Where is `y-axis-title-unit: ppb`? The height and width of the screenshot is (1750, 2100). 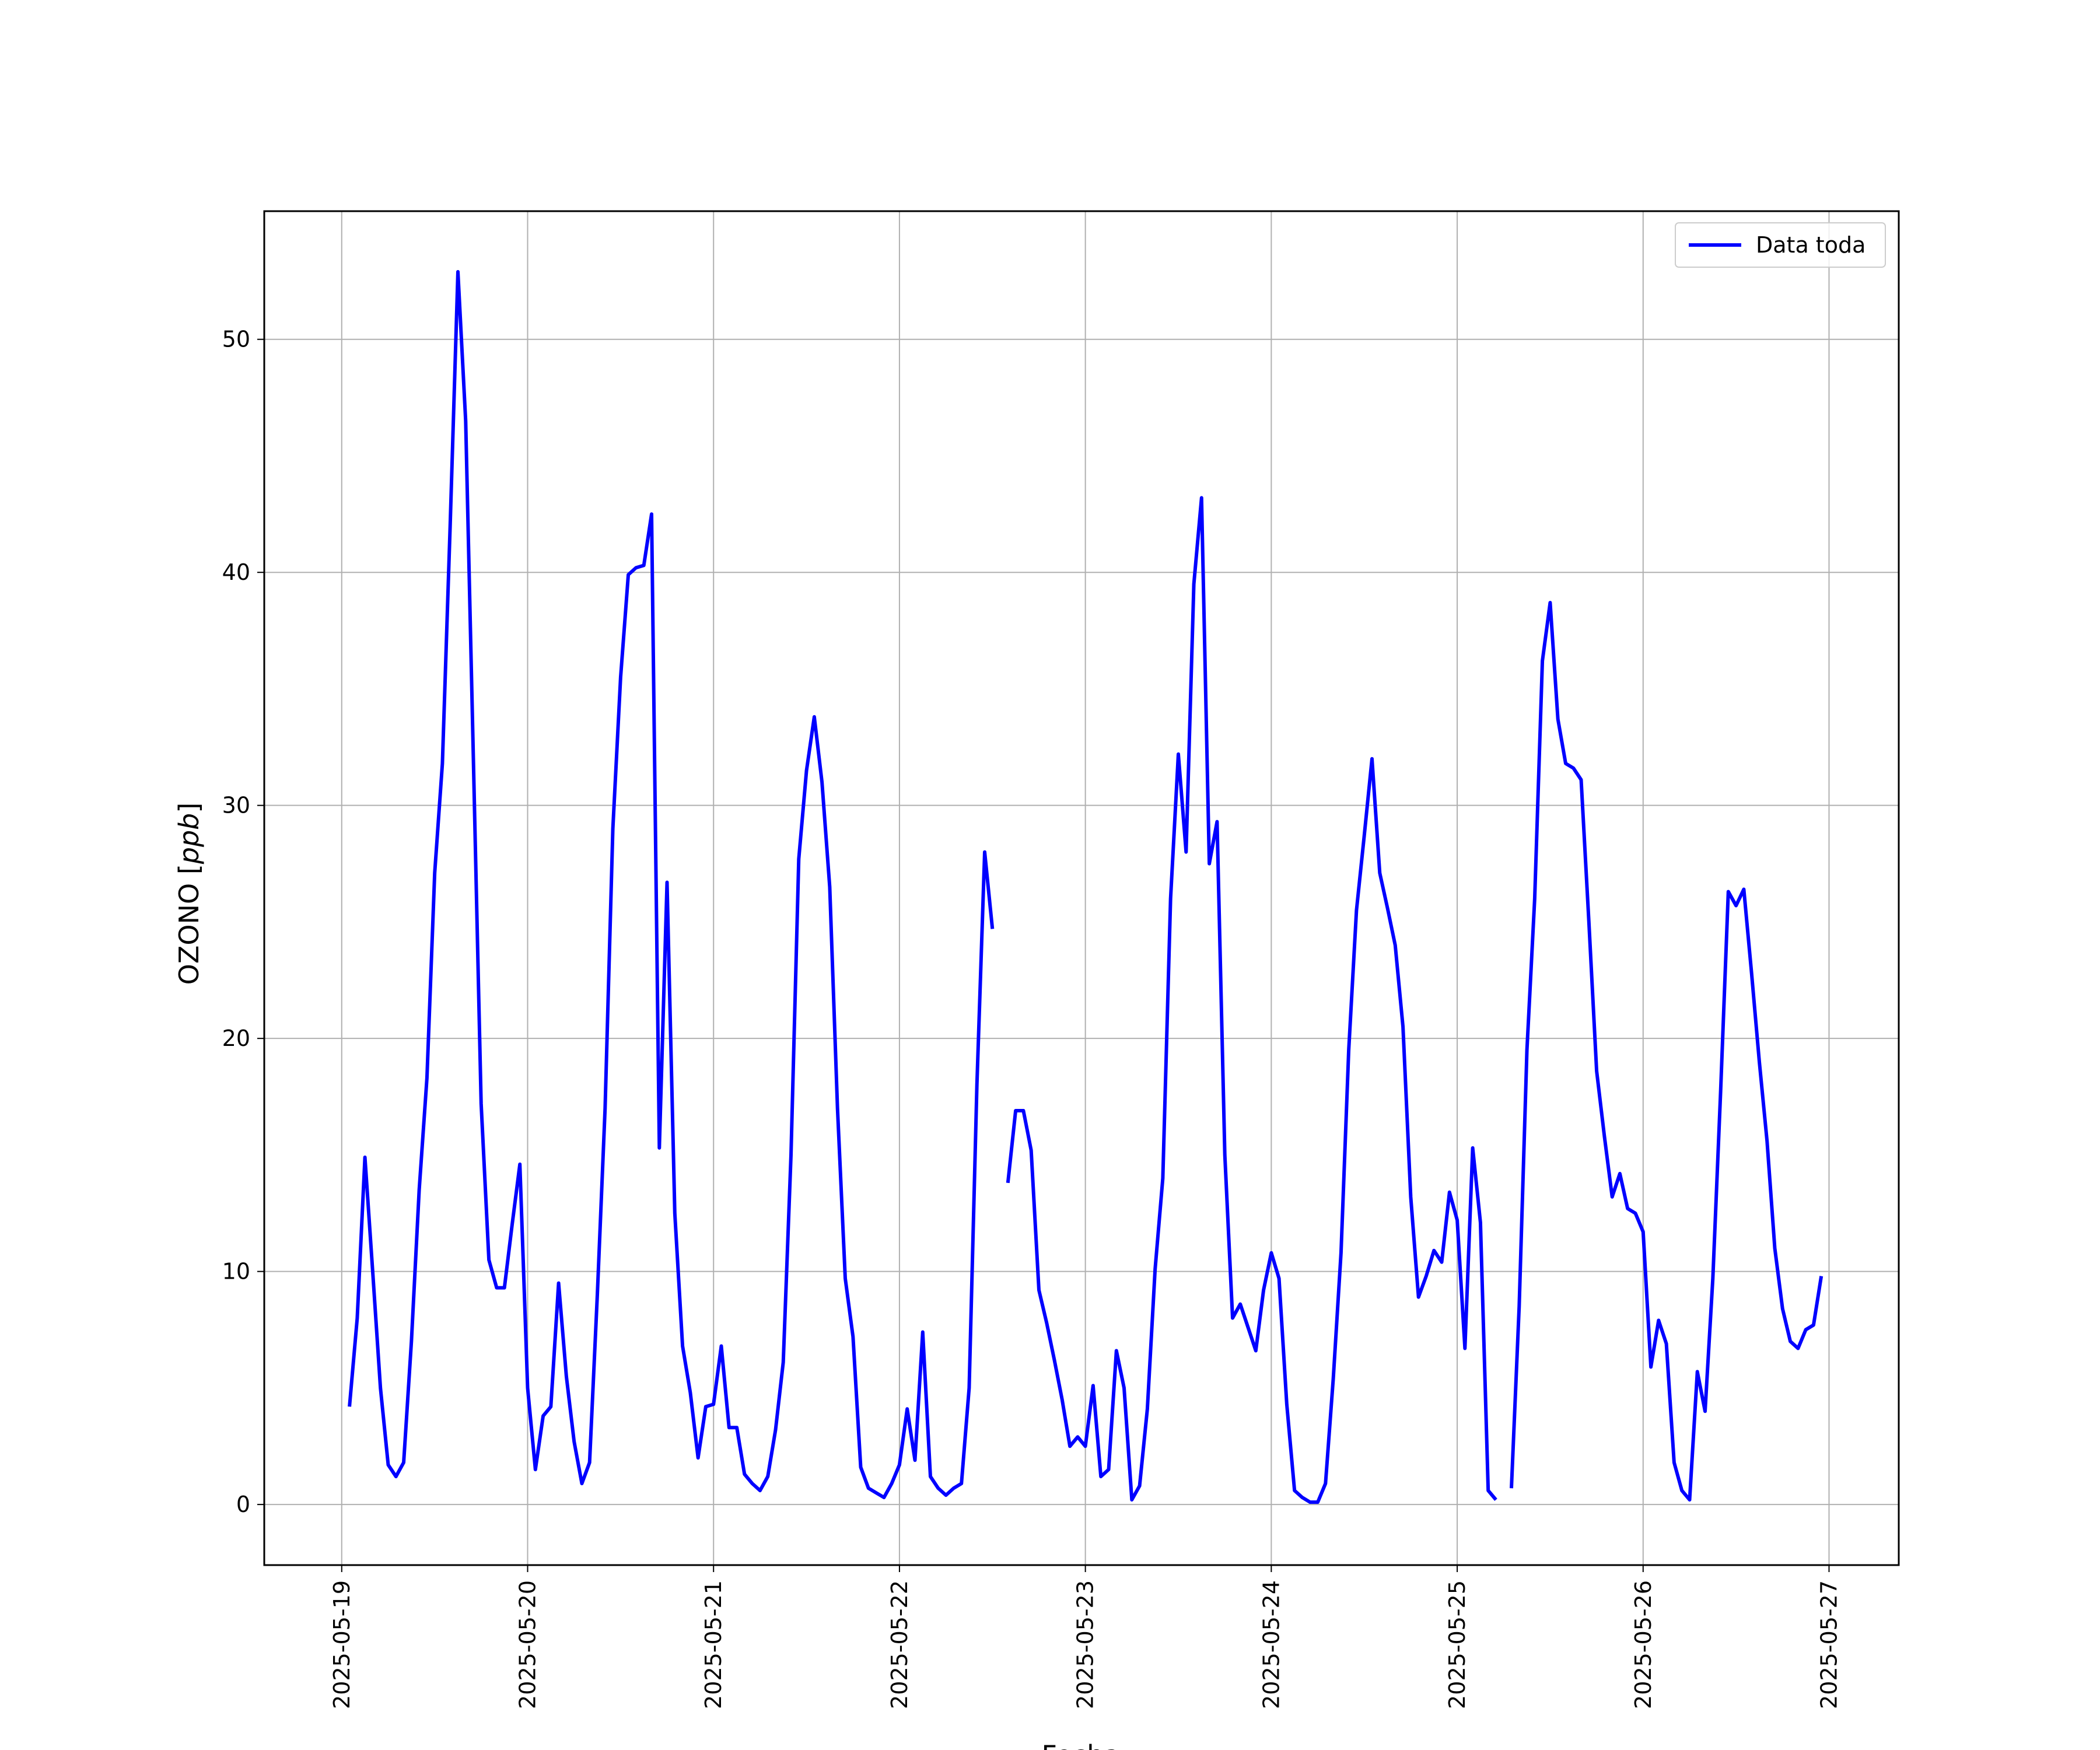 y-axis-title-unit: ppb is located at coordinates (189, 839).